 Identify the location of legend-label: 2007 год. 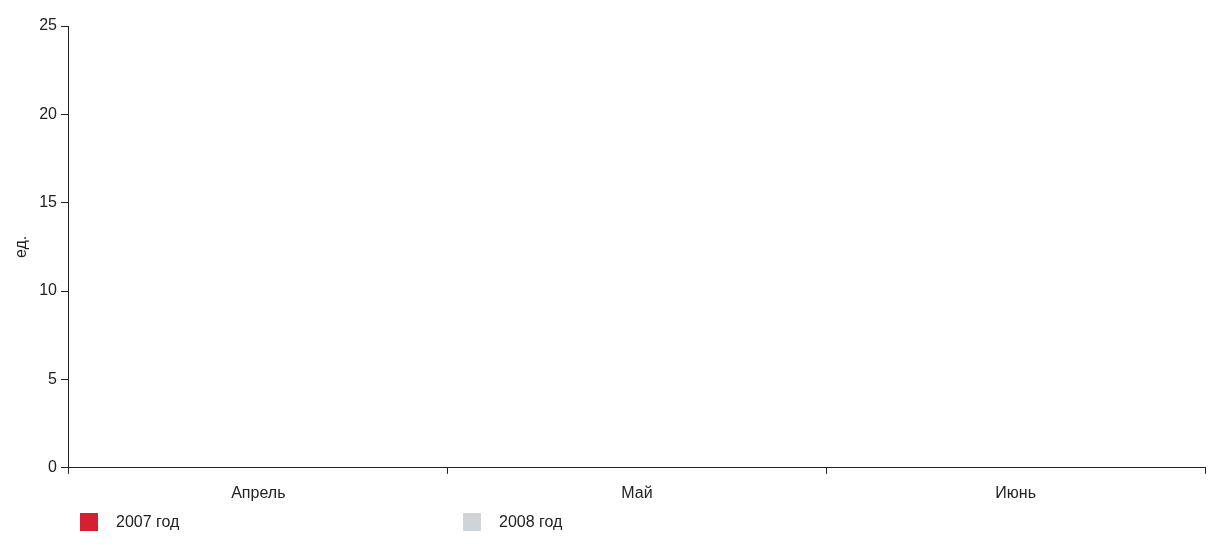
(148, 522).